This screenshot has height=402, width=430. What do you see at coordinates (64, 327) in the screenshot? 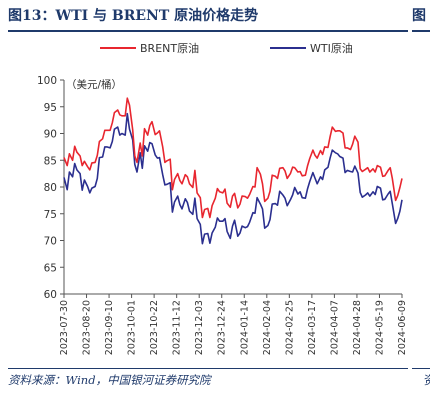
I see `x-tick-label: 2023-07-30` at bounding box center [64, 327].